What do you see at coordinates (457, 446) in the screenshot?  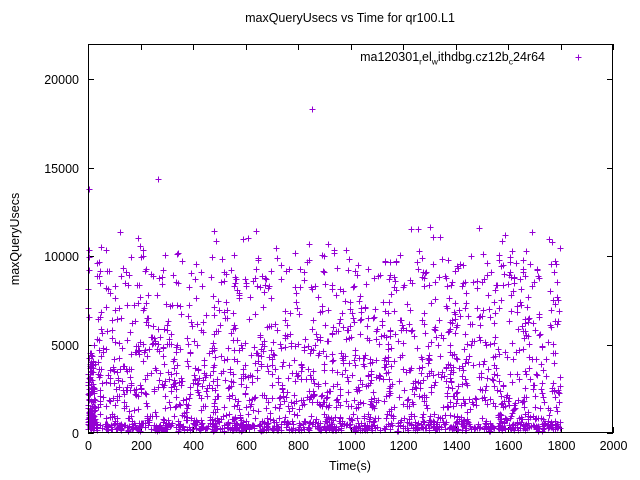 I see `x-tick-label: 1400` at bounding box center [457, 446].